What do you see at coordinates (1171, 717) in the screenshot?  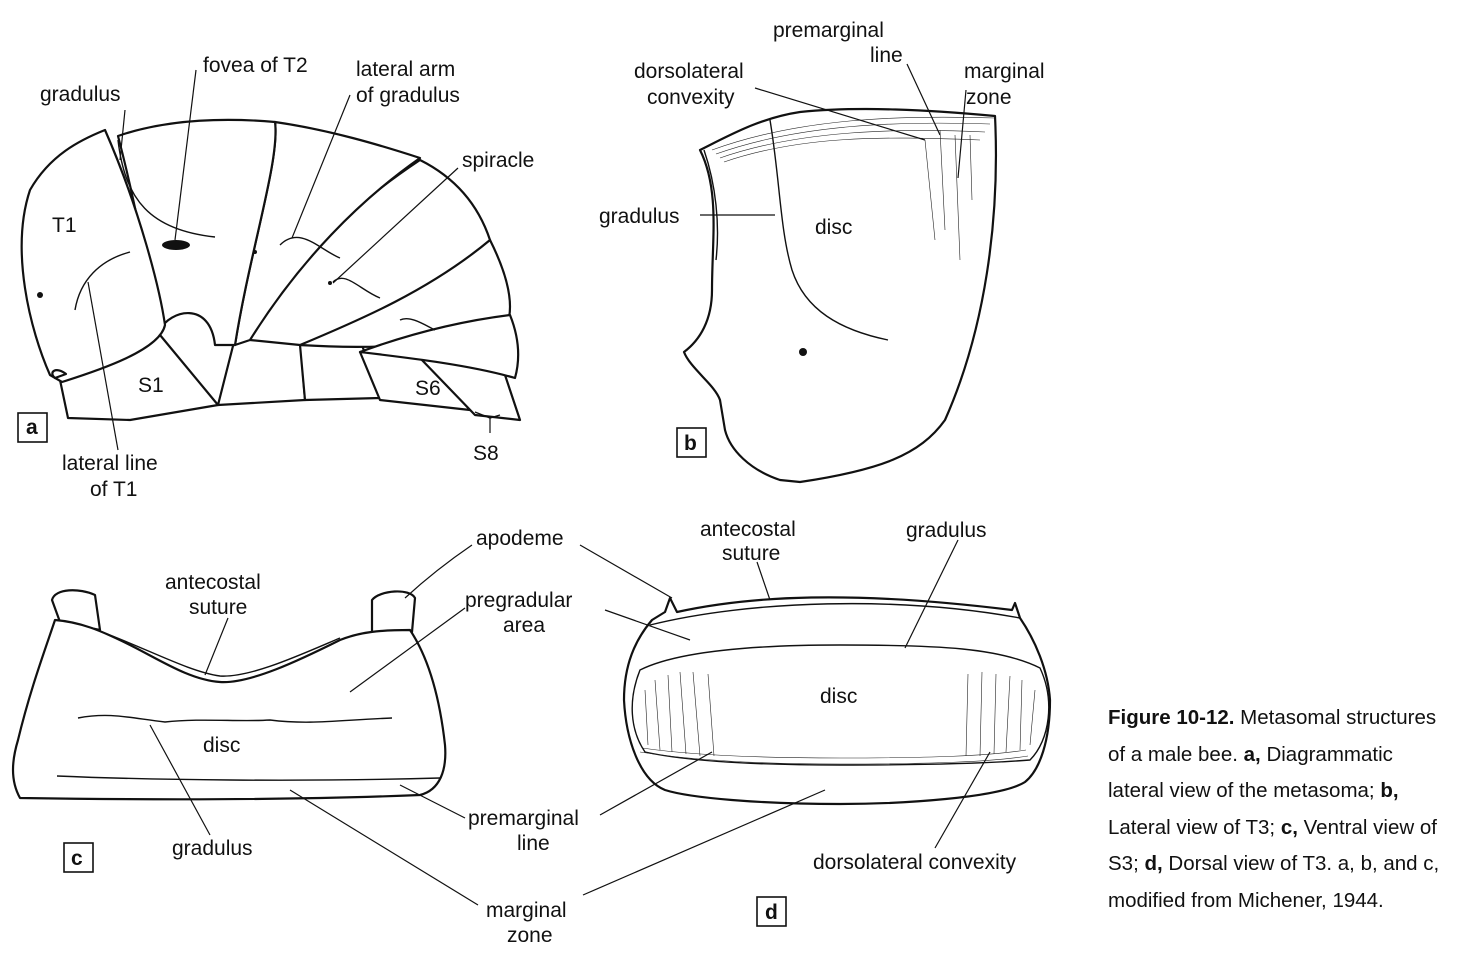 I see `caption-title: Figure 10-12.` at bounding box center [1171, 717].